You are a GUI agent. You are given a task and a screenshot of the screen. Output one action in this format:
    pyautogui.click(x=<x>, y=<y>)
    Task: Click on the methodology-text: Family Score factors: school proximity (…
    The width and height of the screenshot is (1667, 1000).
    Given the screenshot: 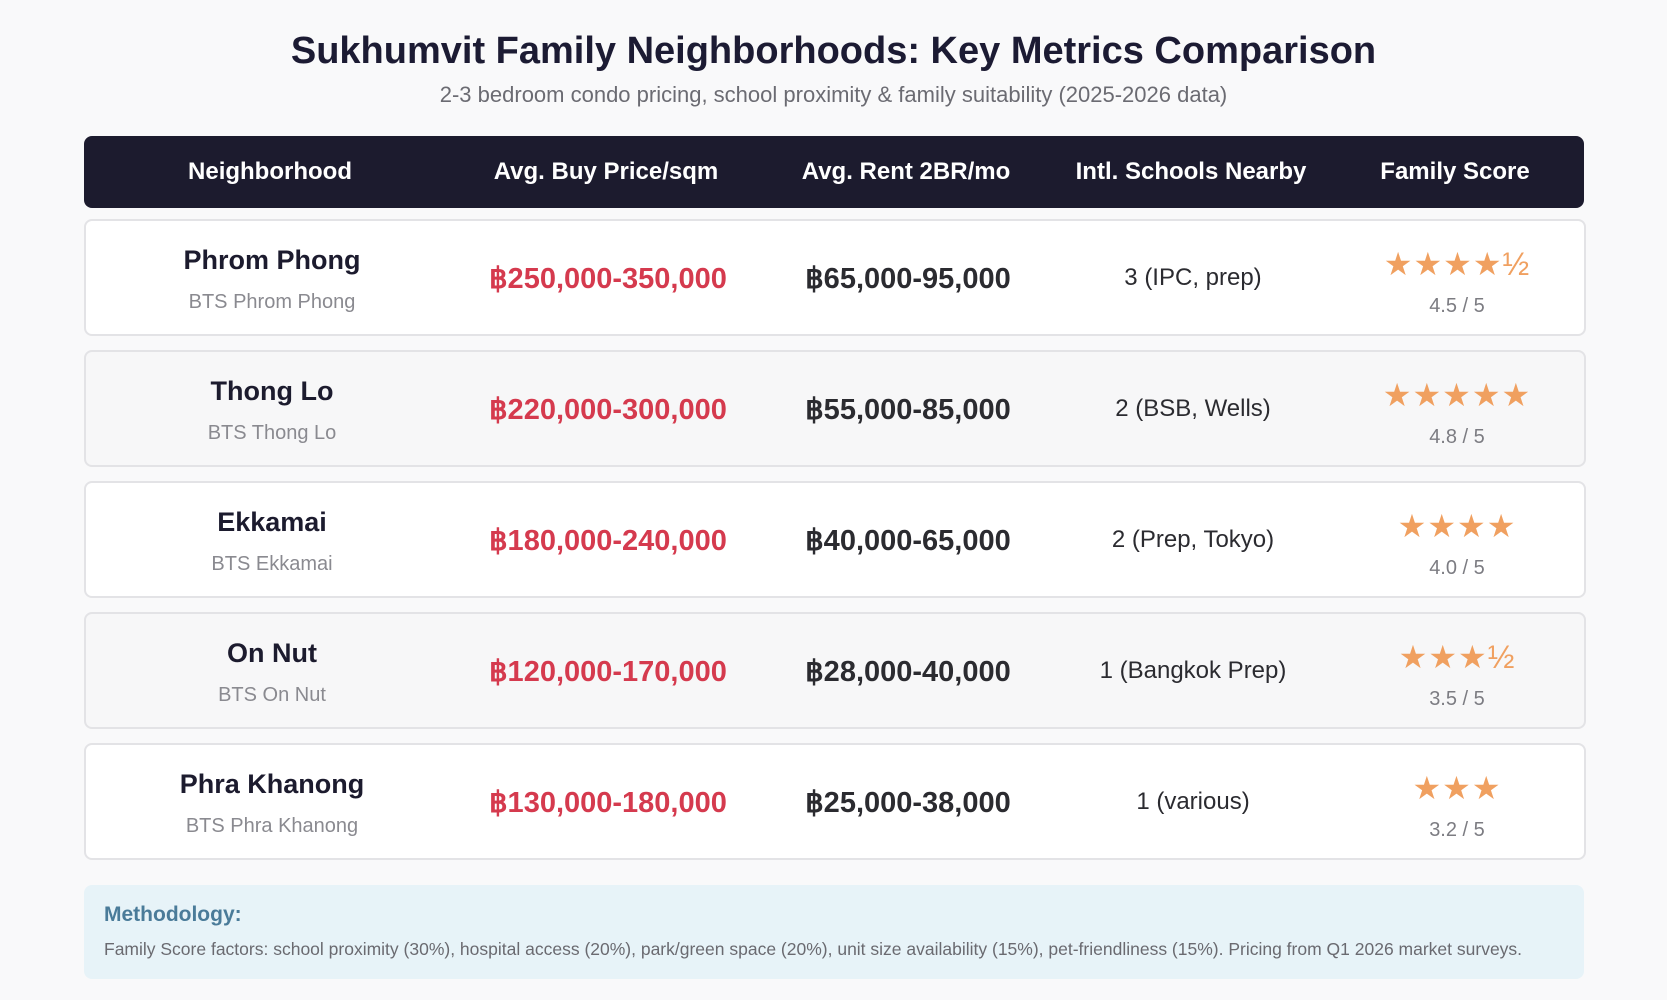 What is the action you would take?
    pyautogui.click(x=813, y=949)
    